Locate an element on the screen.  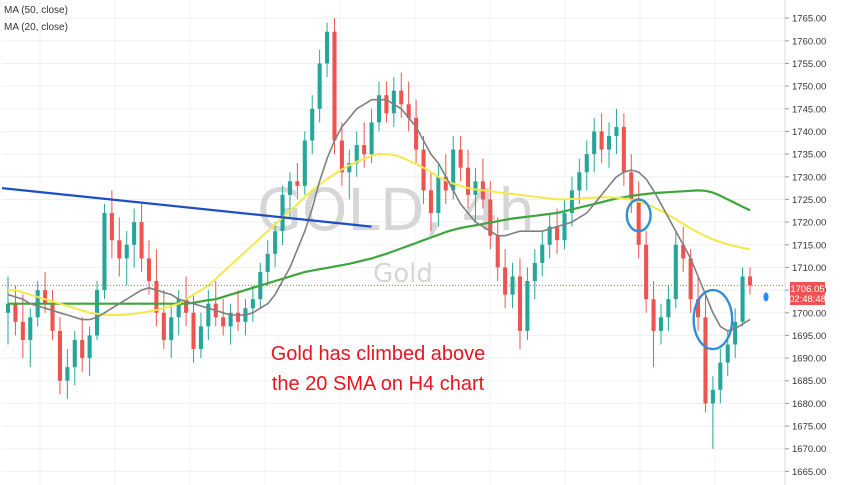
axis-tick-label: 1710.00 is located at coordinates (809, 268).